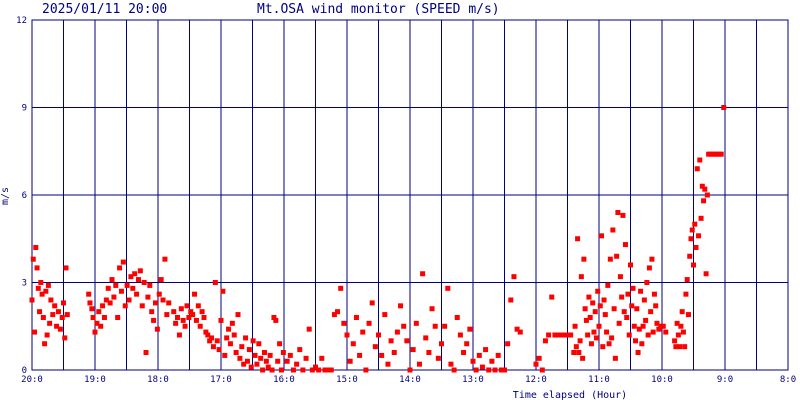 The image size is (800, 400). I want to click on x-tick-label: 16:0, so click(284, 380).